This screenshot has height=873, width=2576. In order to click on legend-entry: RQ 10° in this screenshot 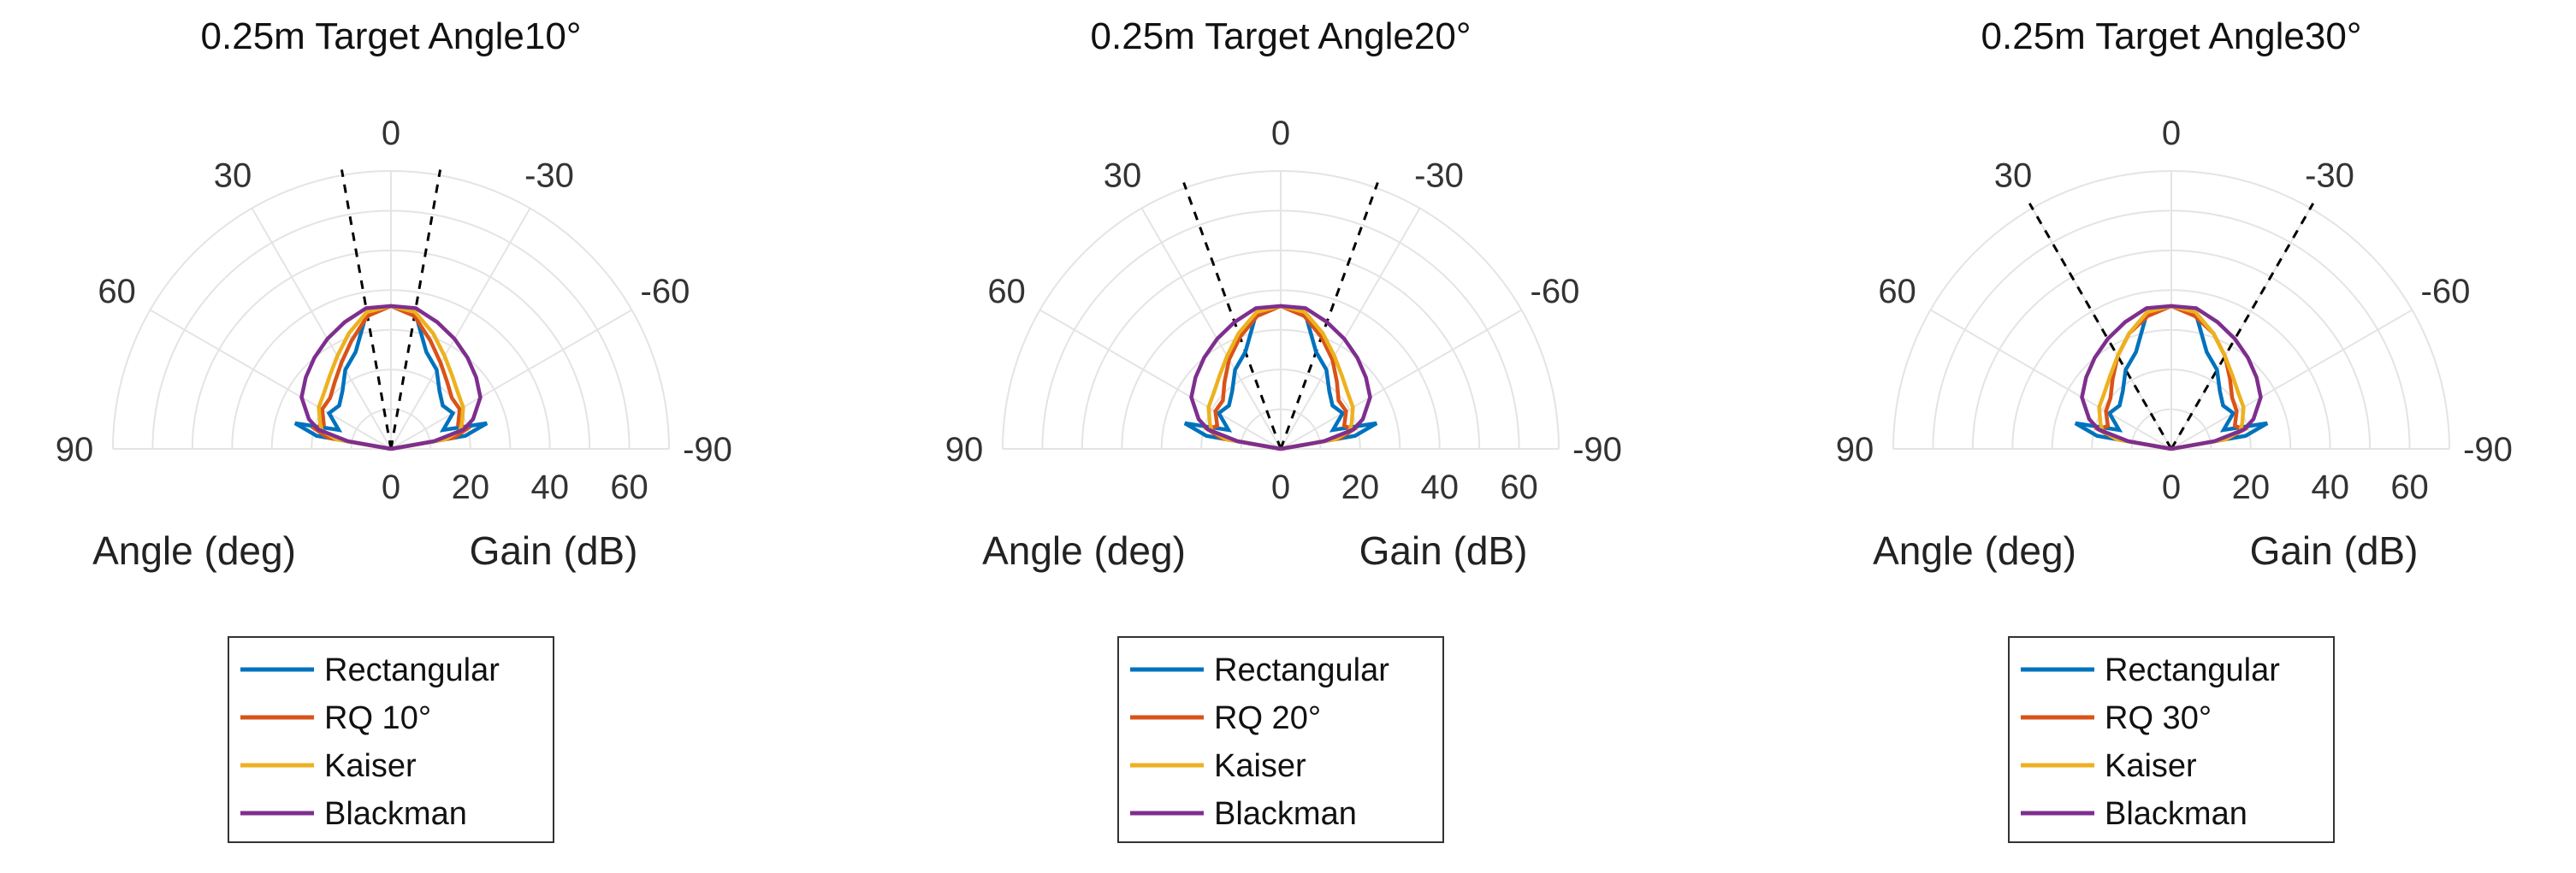, I will do `click(378, 718)`.